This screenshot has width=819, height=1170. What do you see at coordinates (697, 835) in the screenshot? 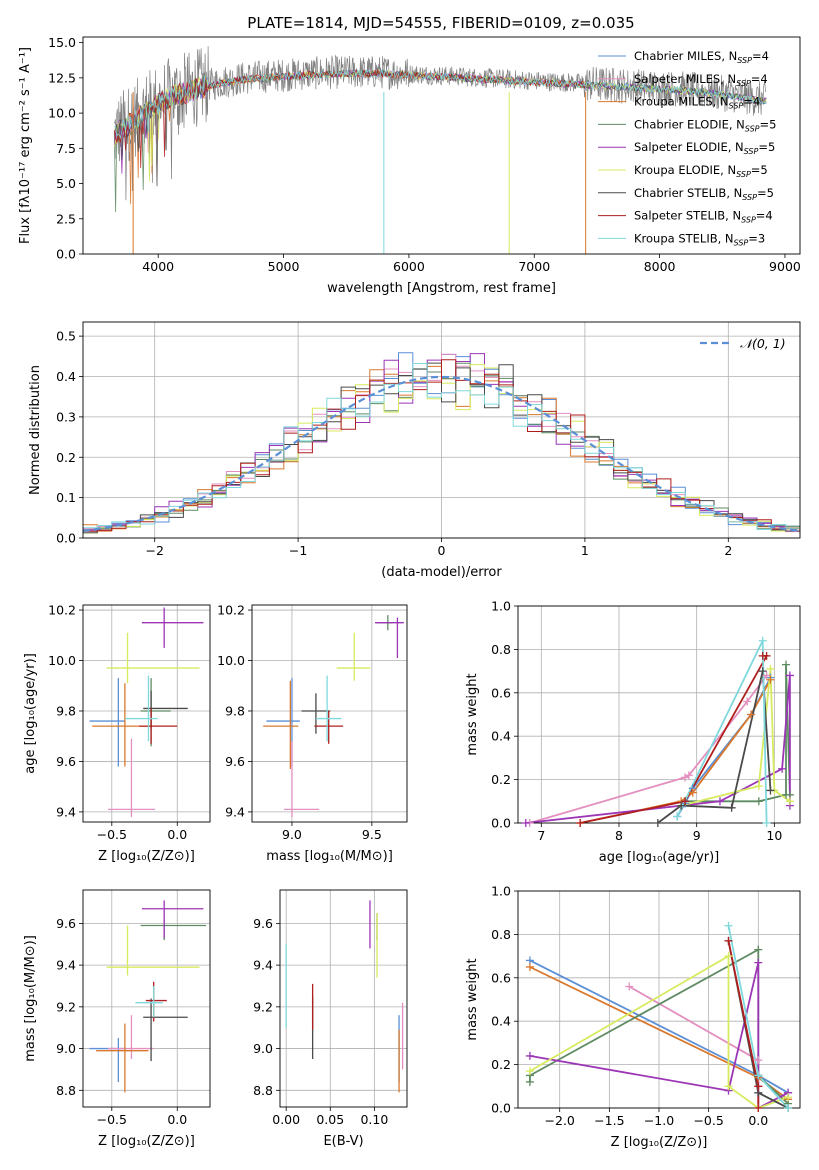
I see `x-tick-label: 9` at bounding box center [697, 835].